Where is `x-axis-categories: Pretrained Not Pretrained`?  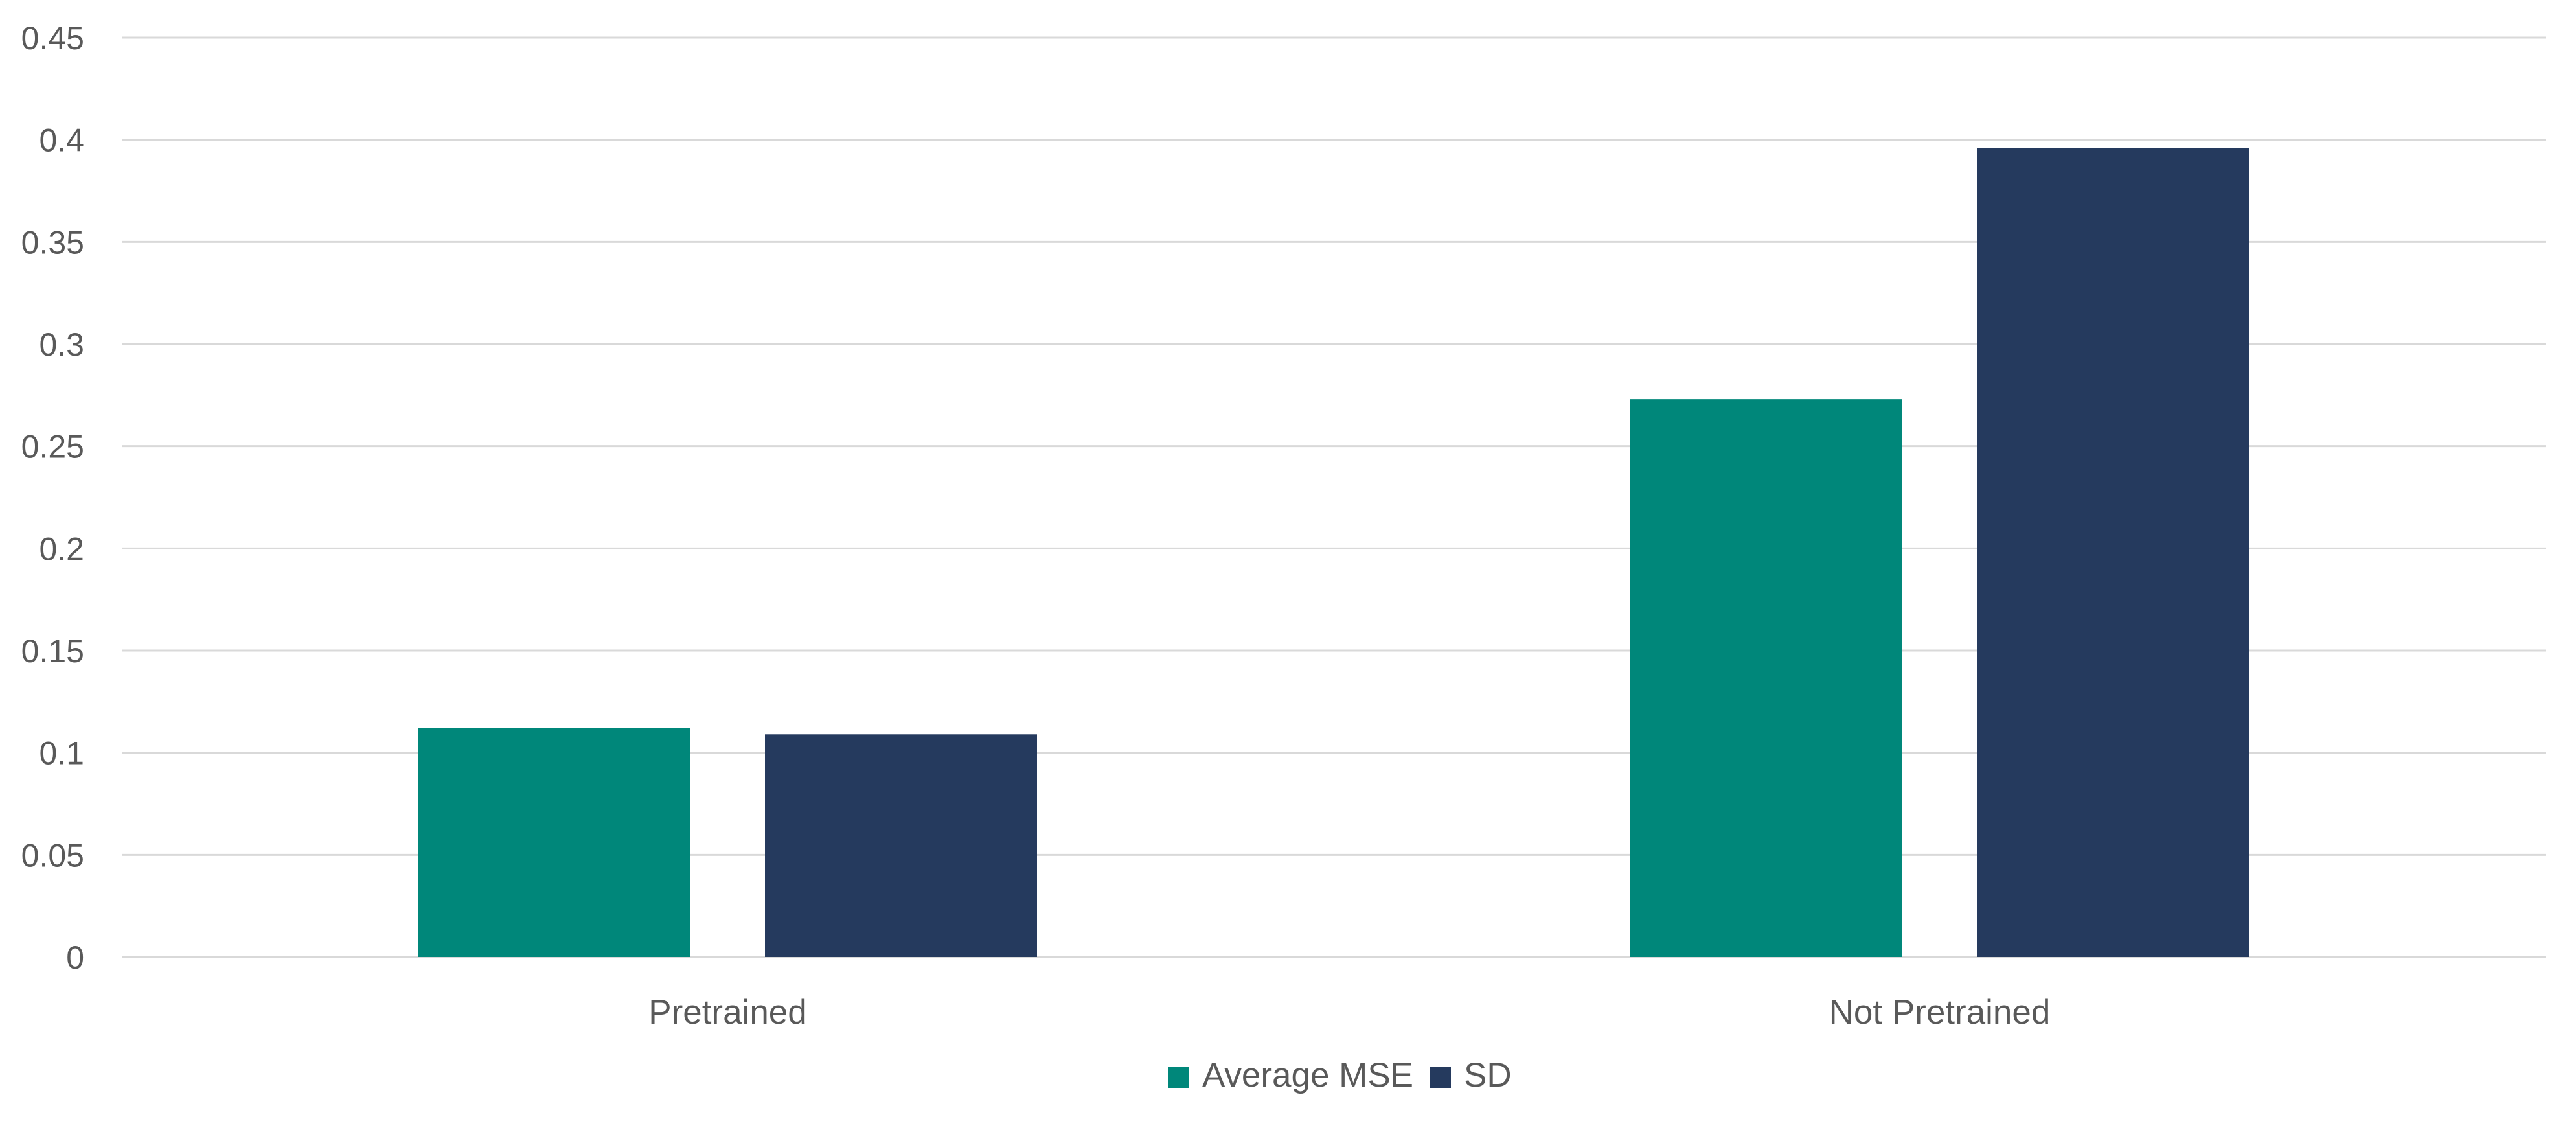
x-axis-categories: Pretrained Not Pretrained is located at coordinates (1349, 1012).